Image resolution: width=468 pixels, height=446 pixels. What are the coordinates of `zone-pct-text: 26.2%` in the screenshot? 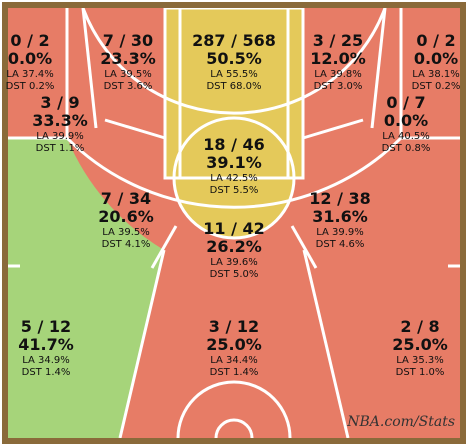 It's located at (234, 246).